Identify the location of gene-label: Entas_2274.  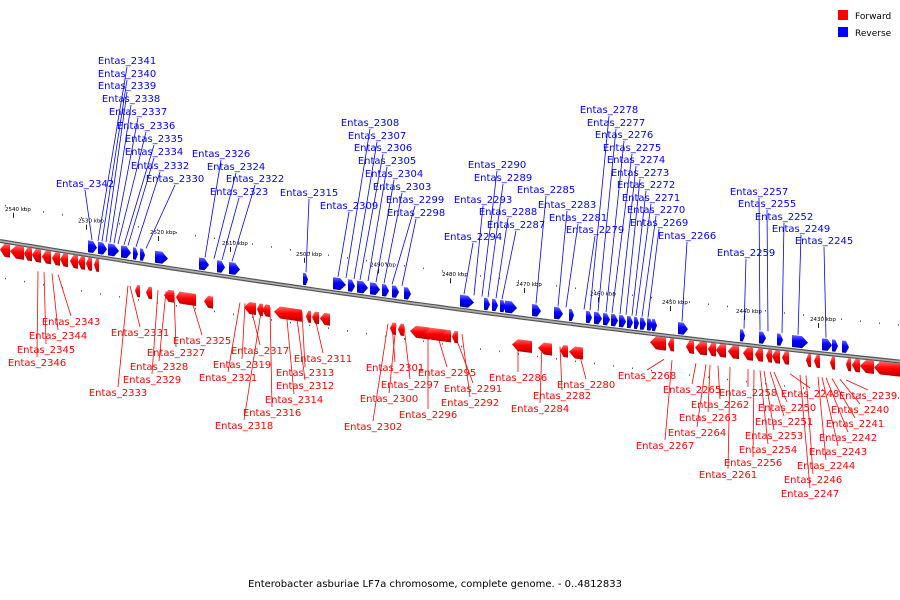
(636, 160).